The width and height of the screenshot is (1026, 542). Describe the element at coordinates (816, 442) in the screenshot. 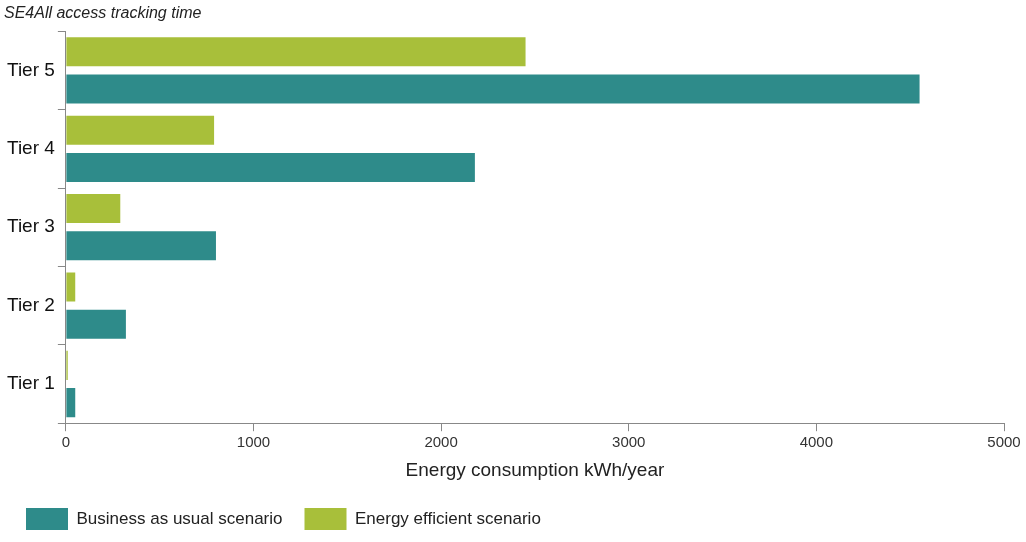

I see `x-tick-label: 4000` at that location.